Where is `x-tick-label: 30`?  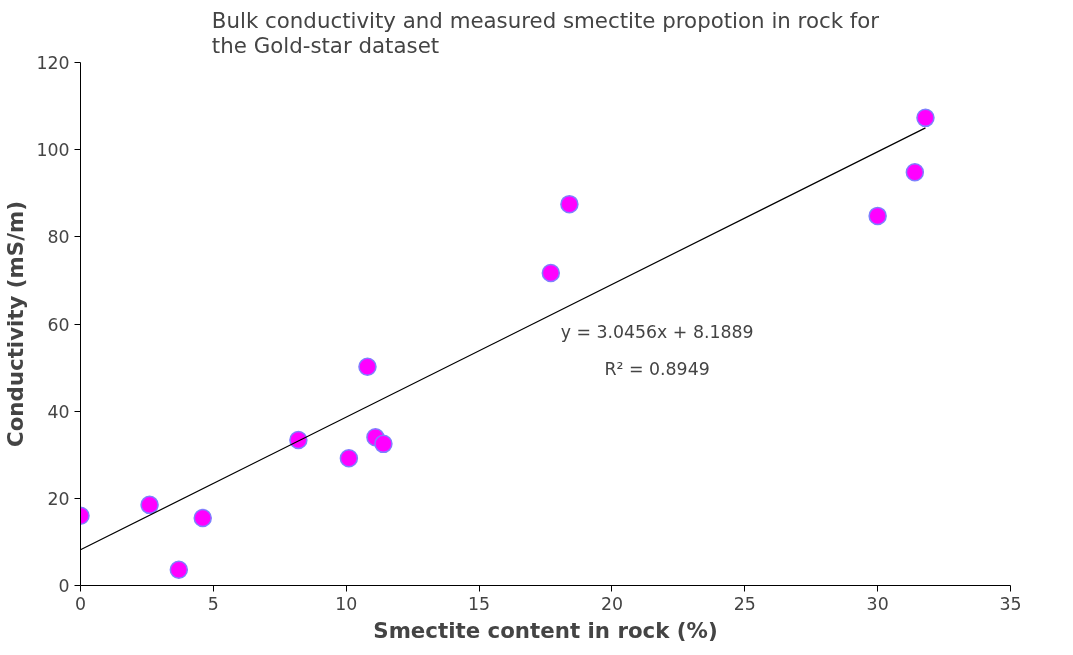
x-tick-label: 30 is located at coordinates (877, 603).